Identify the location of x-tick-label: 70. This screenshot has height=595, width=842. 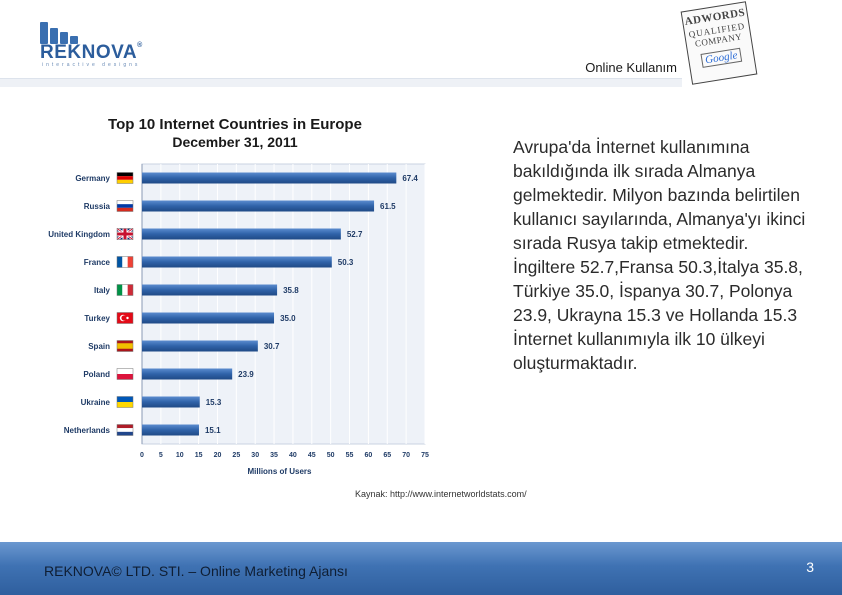
(406, 455).